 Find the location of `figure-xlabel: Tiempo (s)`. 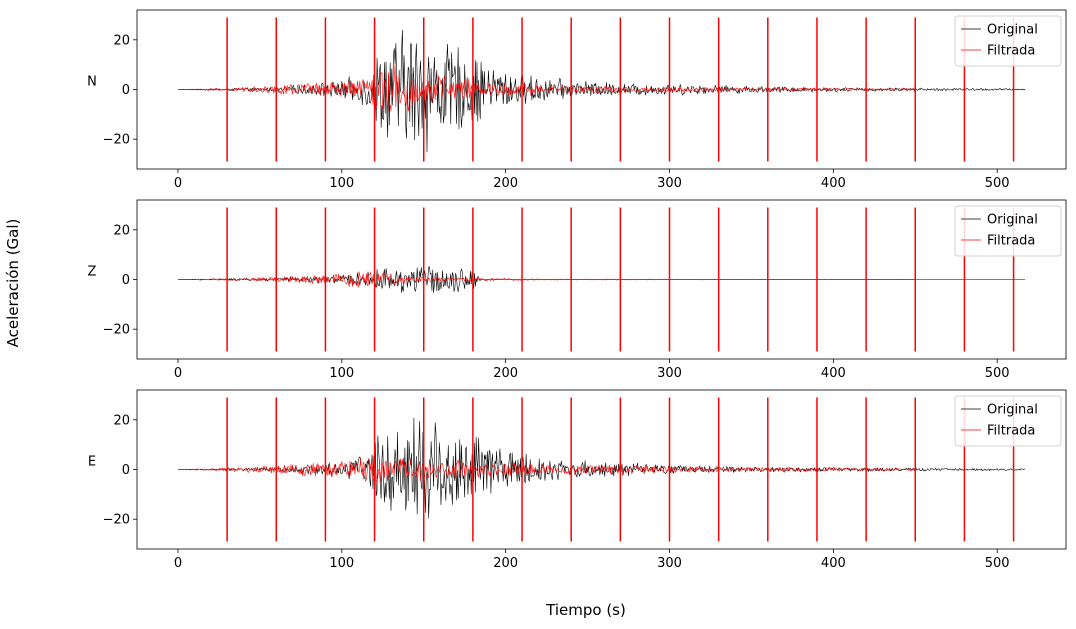

figure-xlabel: Tiempo (s) is located at coordinates (585, 610).